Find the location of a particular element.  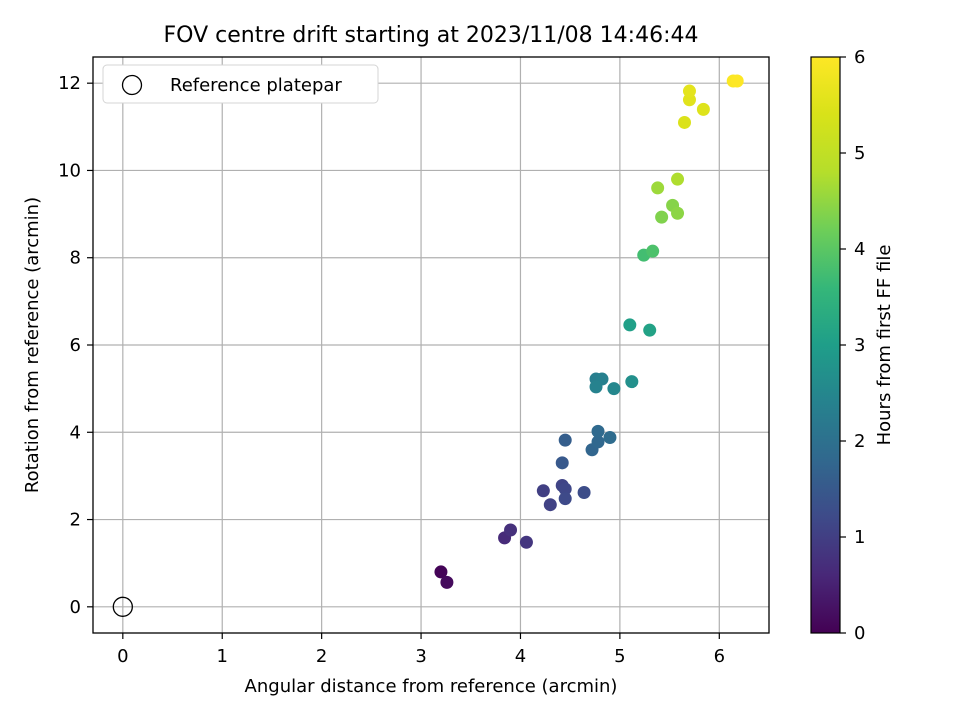

reference-marker is located at coordinates (122, 606).